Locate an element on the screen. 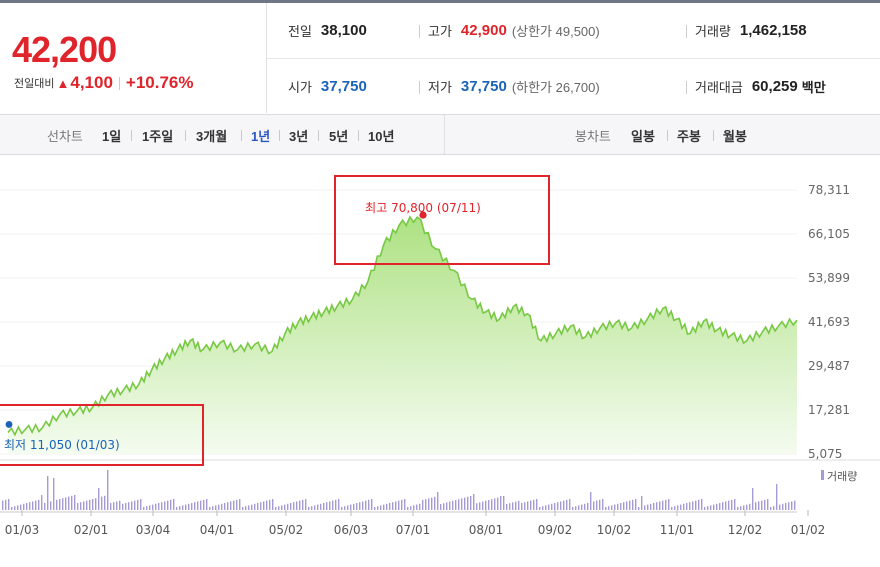  tab-3m: 3개월 is located at coordinates (212, 136).